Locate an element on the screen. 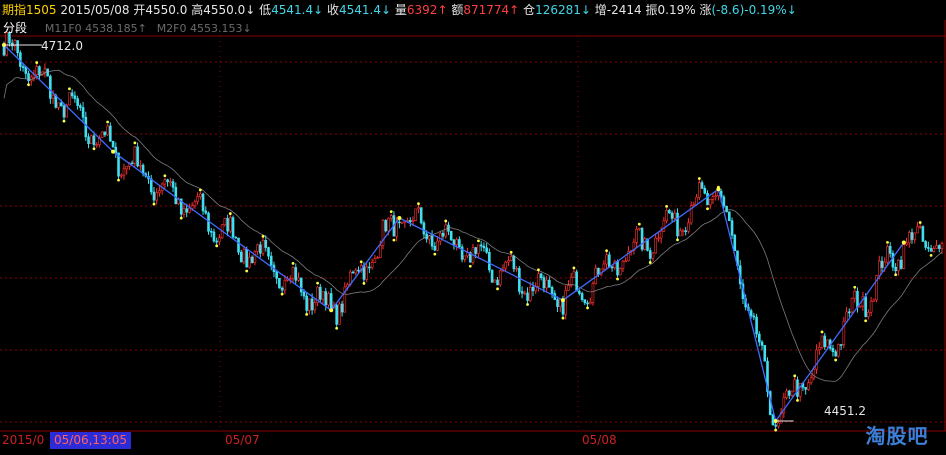  low-price-marker: 4451.2 is located at coordinates (845, 411).